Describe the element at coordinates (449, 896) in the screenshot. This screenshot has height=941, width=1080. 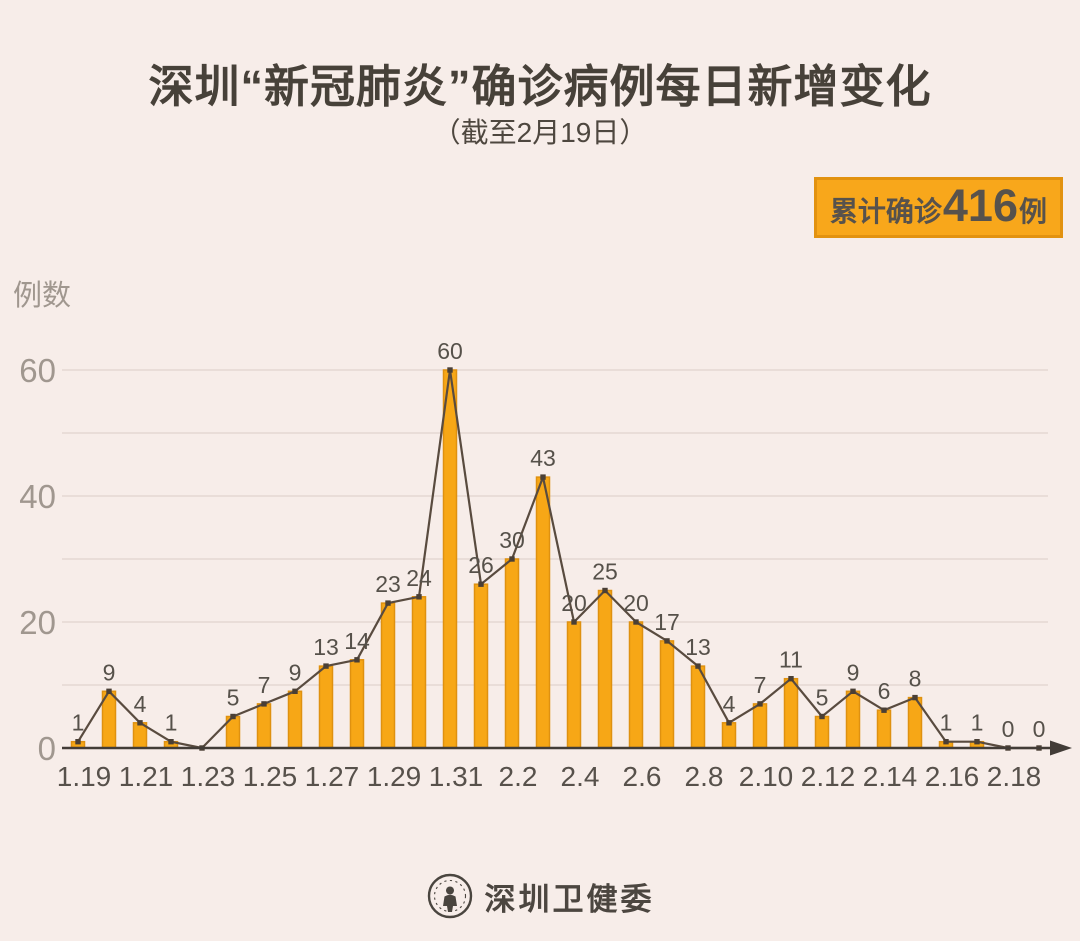
I see `shenzhen-health-commission-logo-icon` at that location.